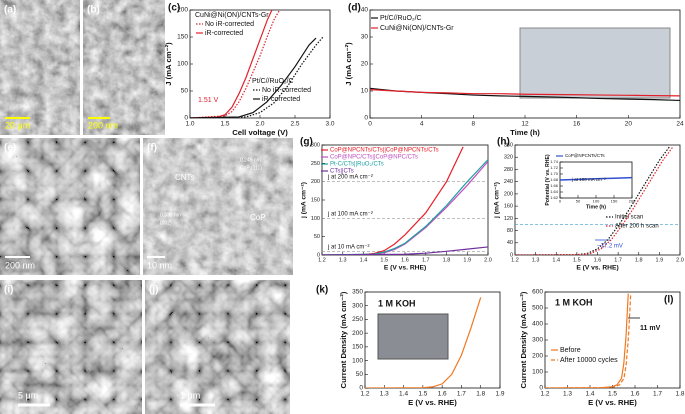 This screenshot has height=414, width=685. I want to click on x-tick-label: 1.0, so click(189, 124).